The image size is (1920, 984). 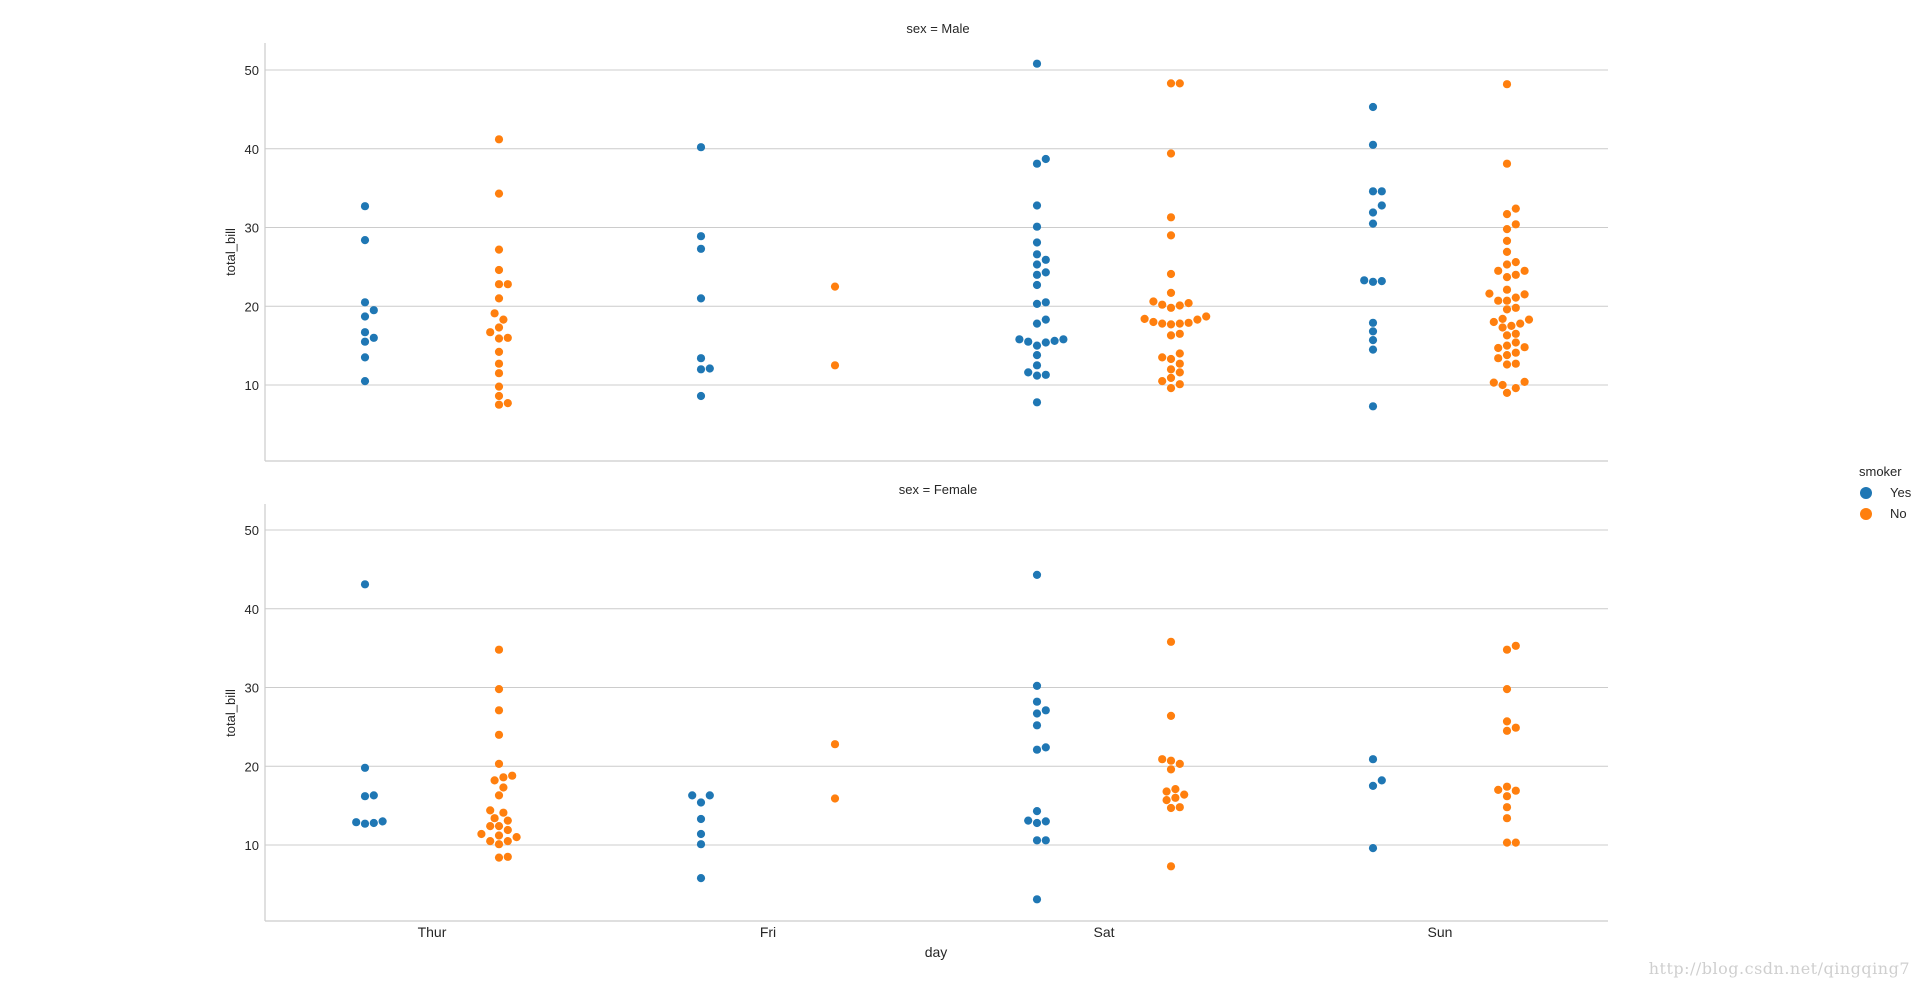 What do you see at coordinates (252, 766) in the screenshot?
I see `y-tick-label-20: 20` at bounding box center [252, 766].